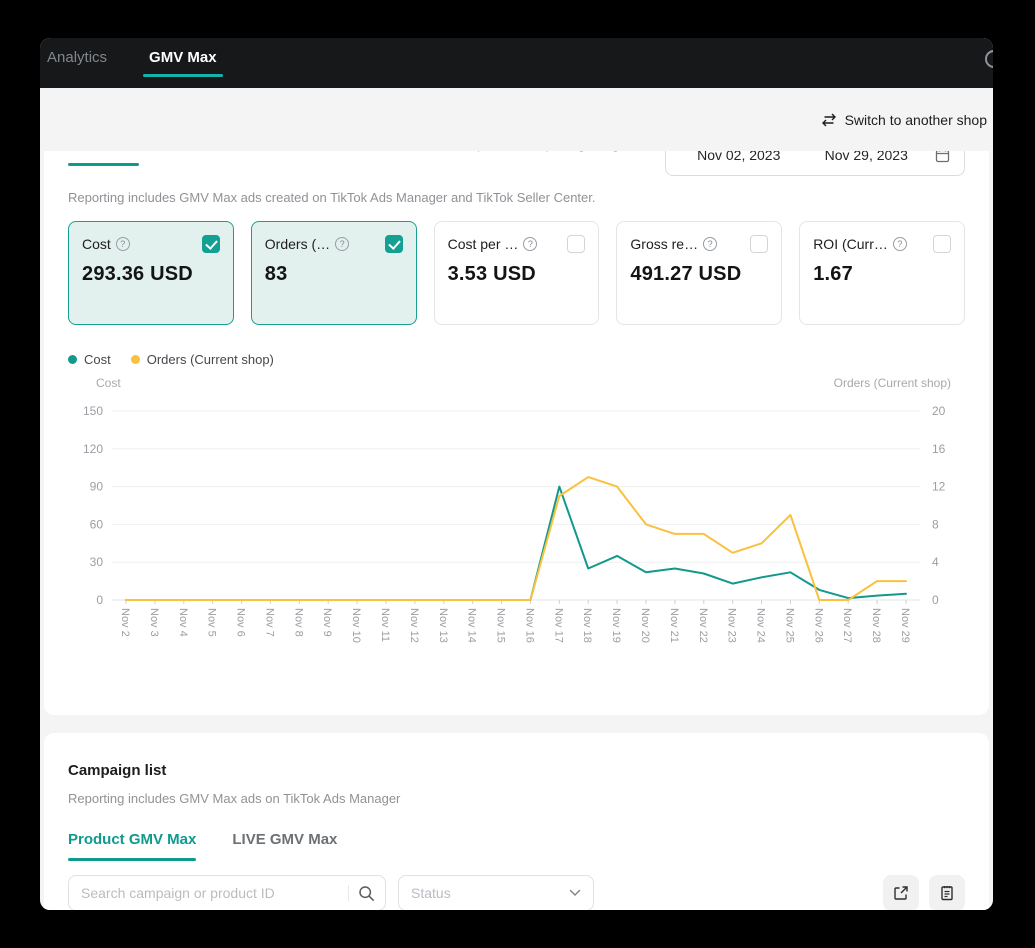  Describe the element at coordinates (104, 164) in the screenshot. I see `overview-tab-indicator` at that location.